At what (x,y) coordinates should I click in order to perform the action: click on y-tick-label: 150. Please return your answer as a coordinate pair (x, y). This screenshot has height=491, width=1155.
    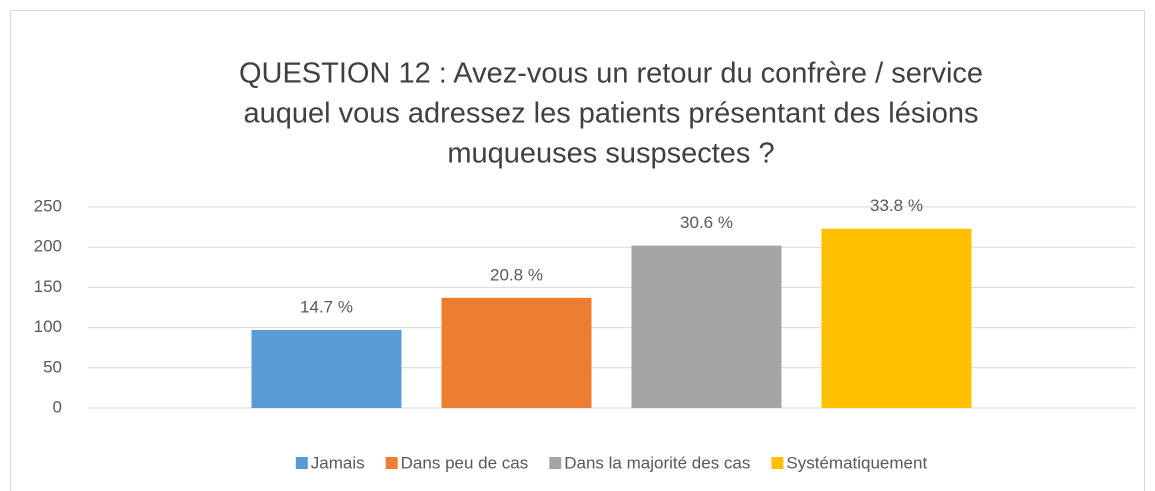
    Looking at the image, I should click on (48, 286).